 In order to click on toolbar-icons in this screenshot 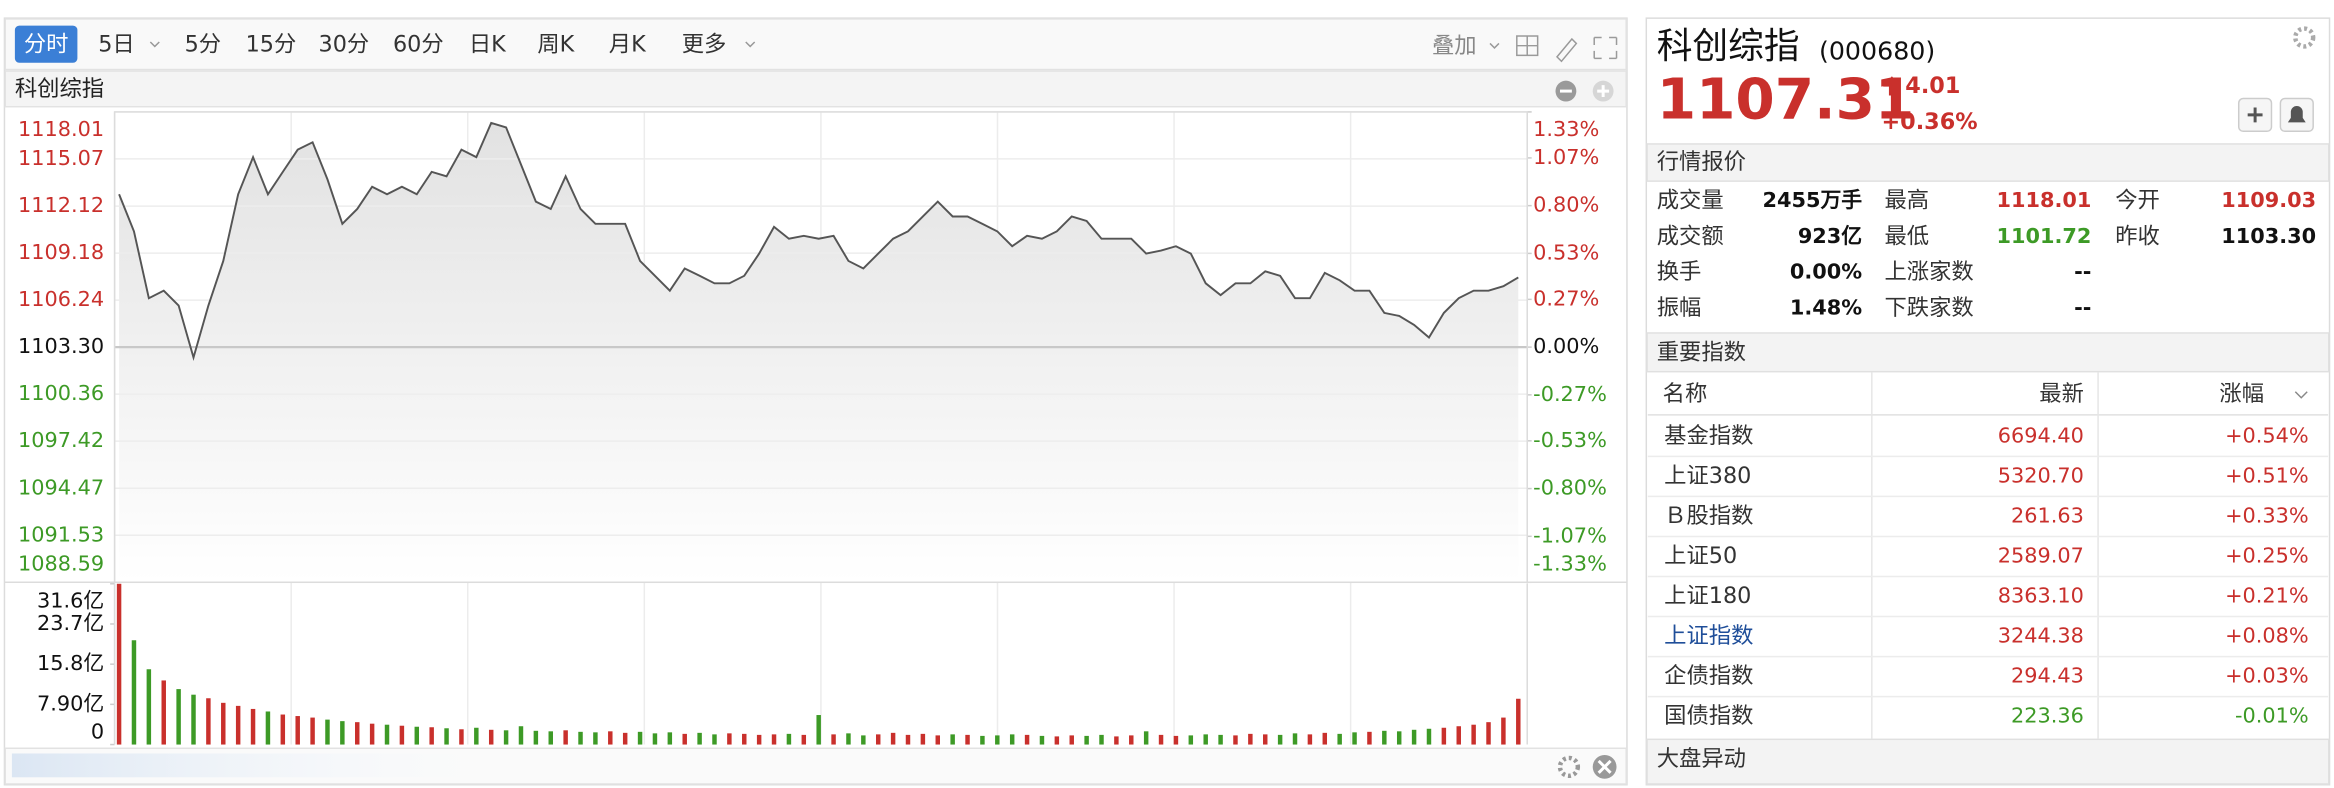, I will do `click(1567, 49)`.